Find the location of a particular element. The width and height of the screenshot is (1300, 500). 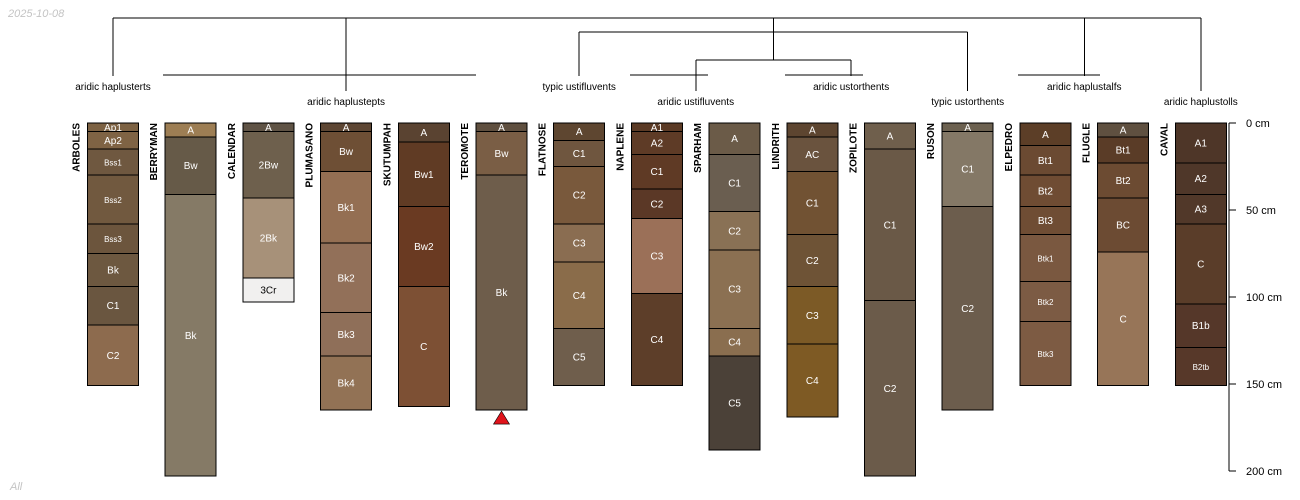

horizon-label: Bk1 is located at coordinates (346, 208).